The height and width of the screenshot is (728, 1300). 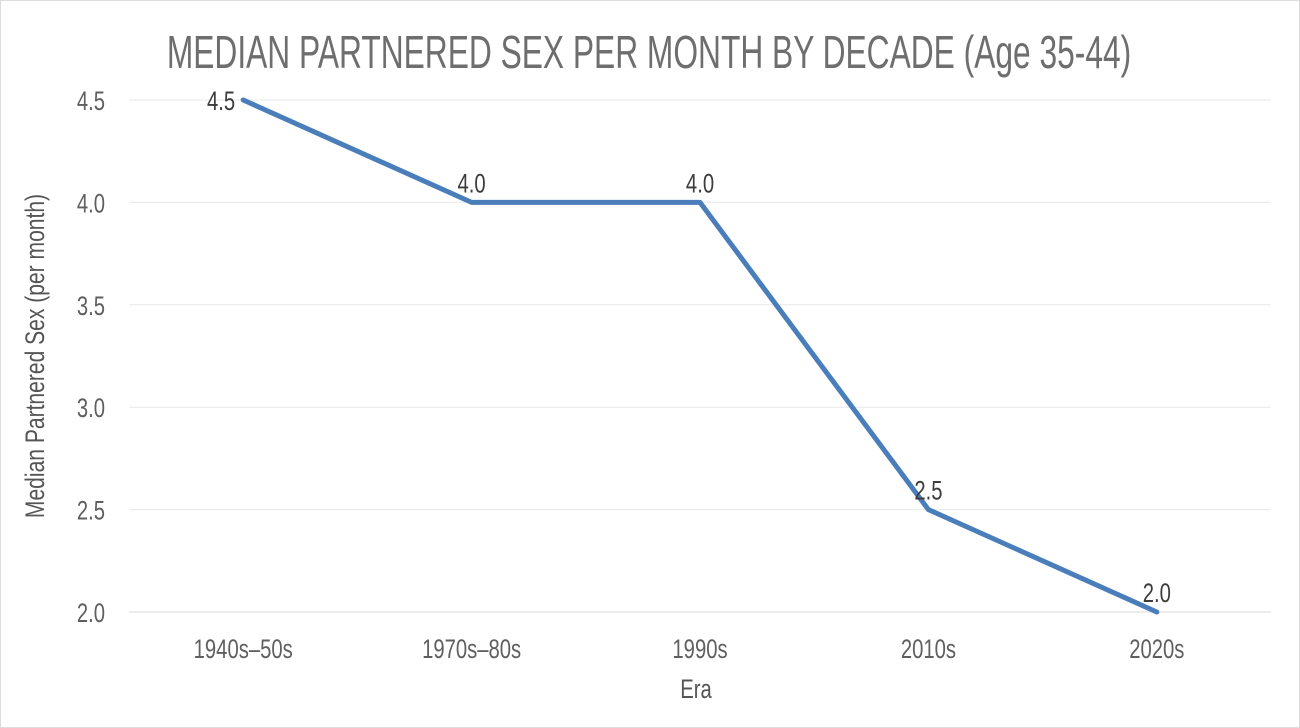 I want to click on x-tick-label: 2020s, so click(x=1156, y=649).